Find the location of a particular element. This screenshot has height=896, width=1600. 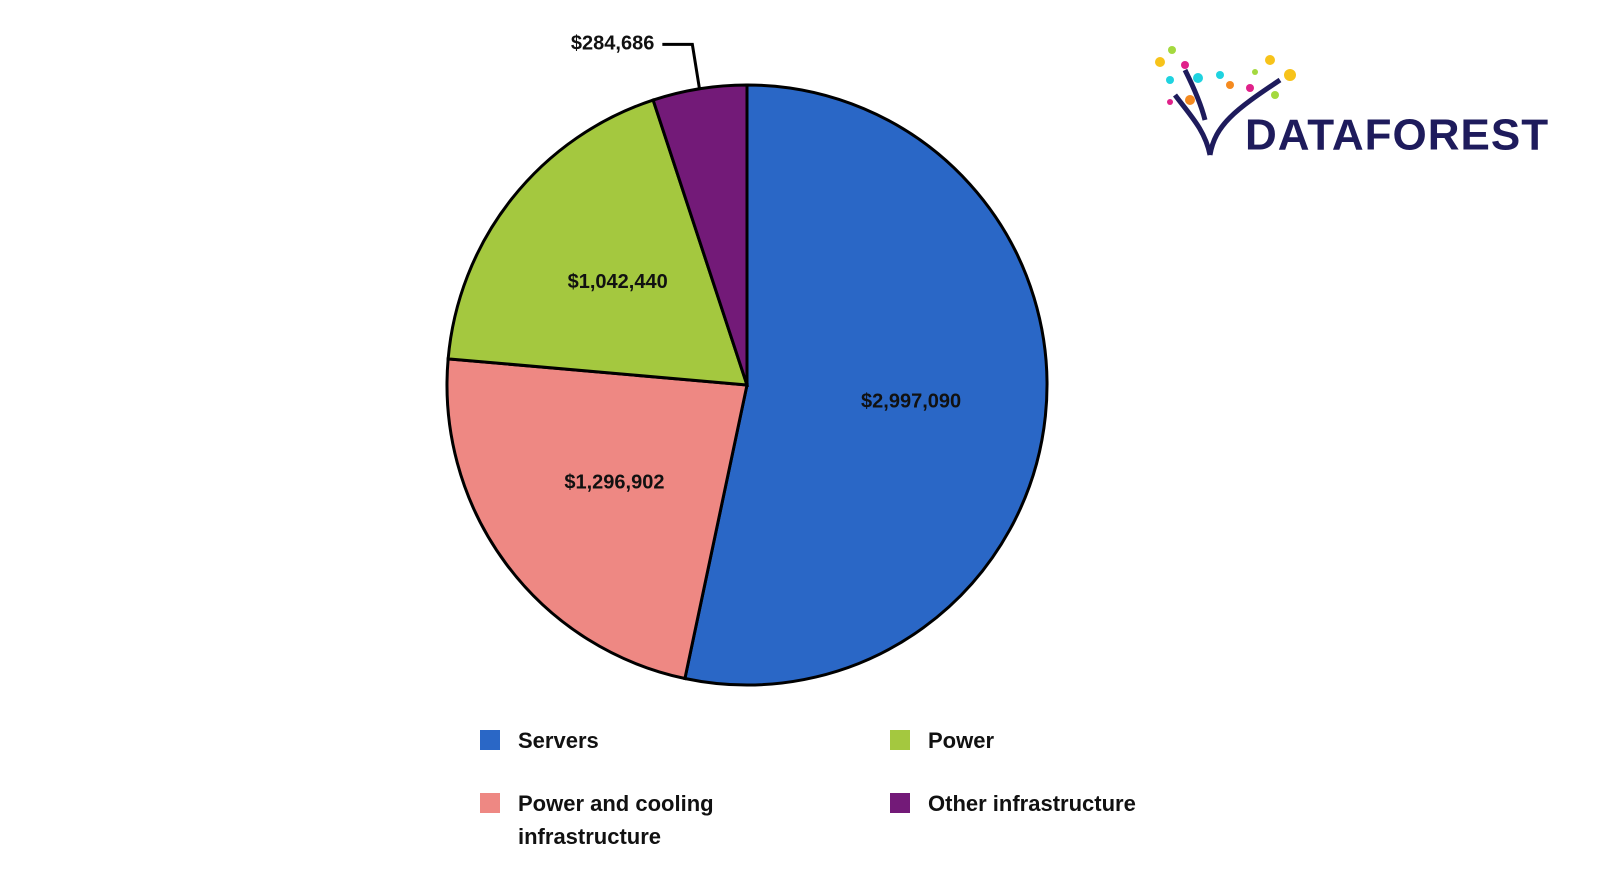

legend-label: Servers is located at coordinates (558, 740).